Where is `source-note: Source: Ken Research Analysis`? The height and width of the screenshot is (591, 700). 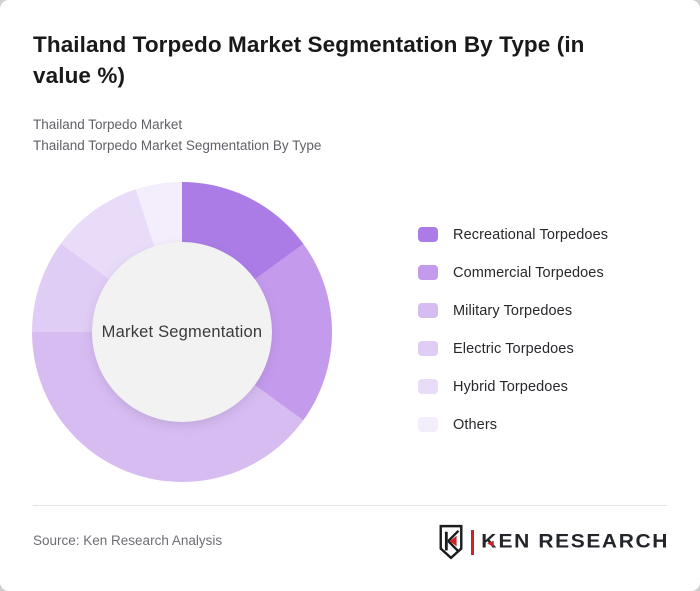
source-note: Source: Ken Research Analysis is located at coordinates (128, 540).